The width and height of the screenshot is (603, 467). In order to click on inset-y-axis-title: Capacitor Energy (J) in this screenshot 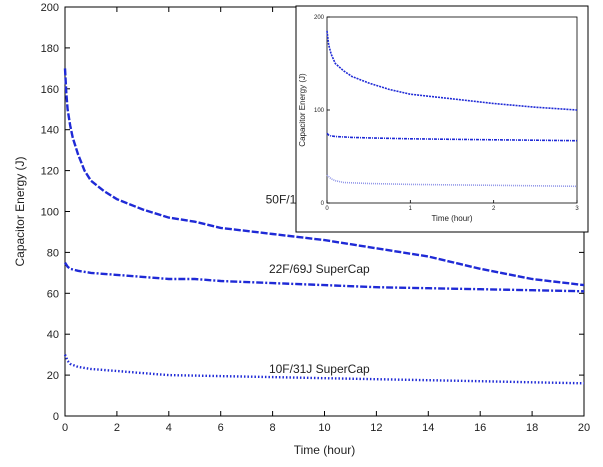, I will do `click(302, 110)`.